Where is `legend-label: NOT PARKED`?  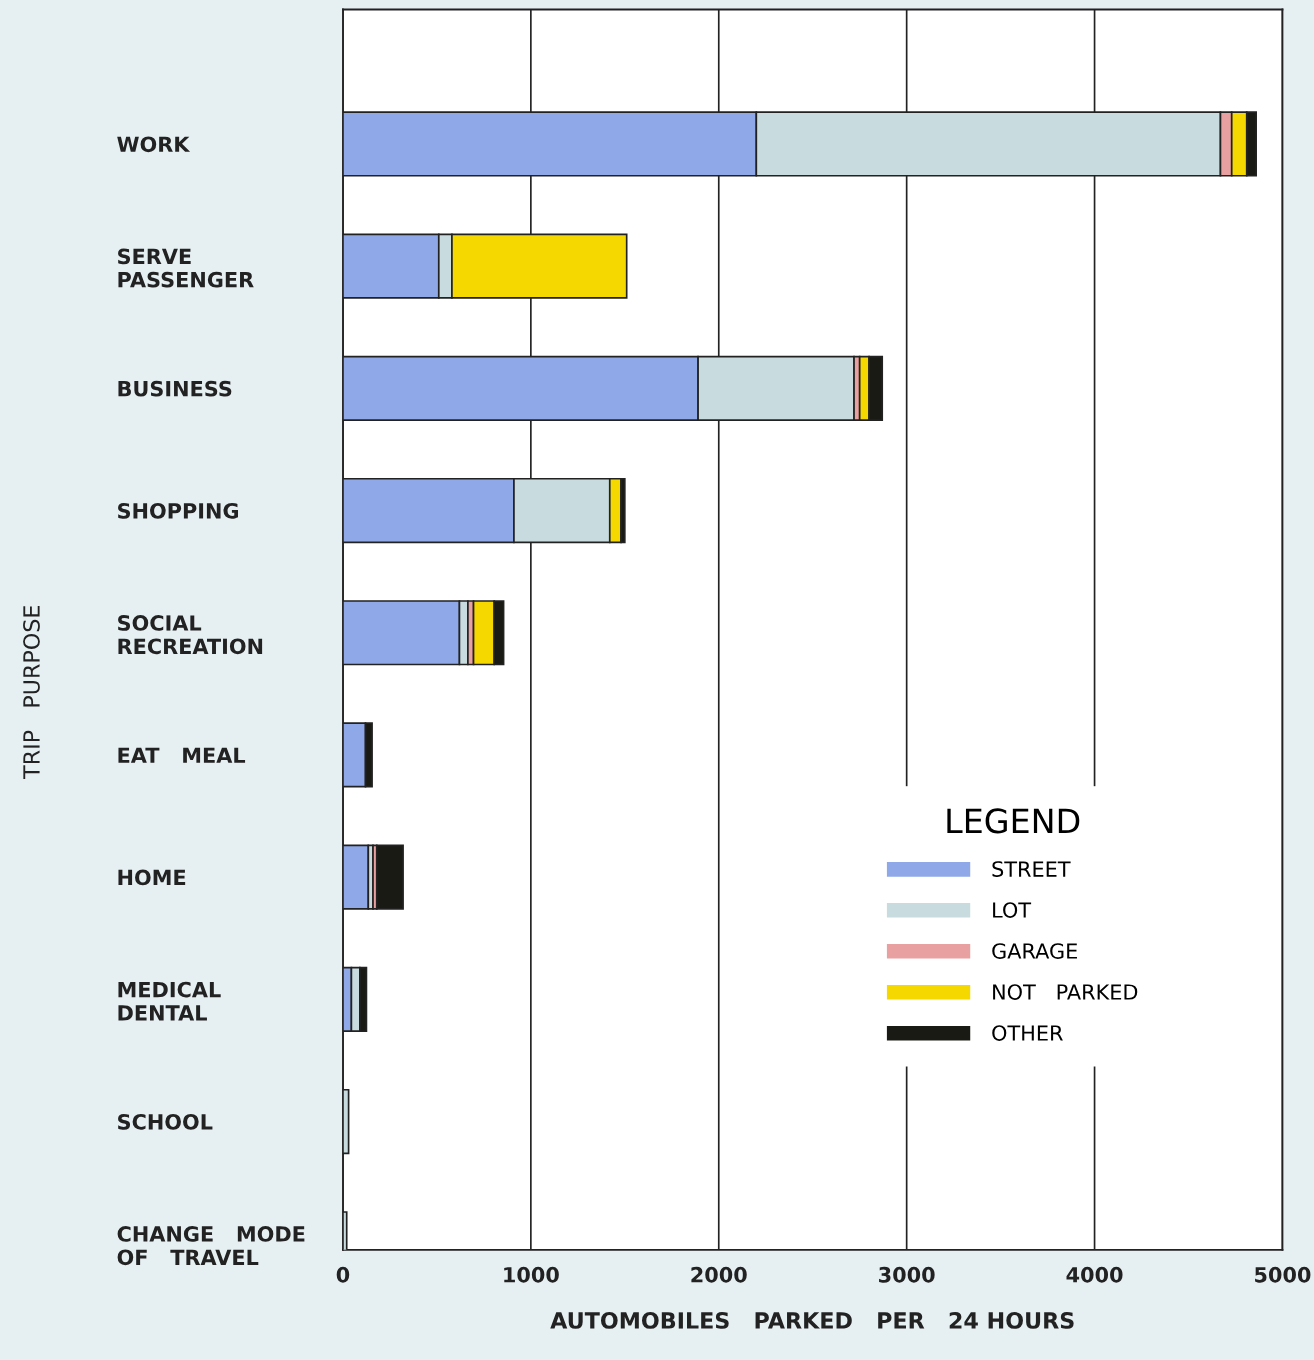
legend-label: NOT PARKED is located at coordinates (1065, 992).